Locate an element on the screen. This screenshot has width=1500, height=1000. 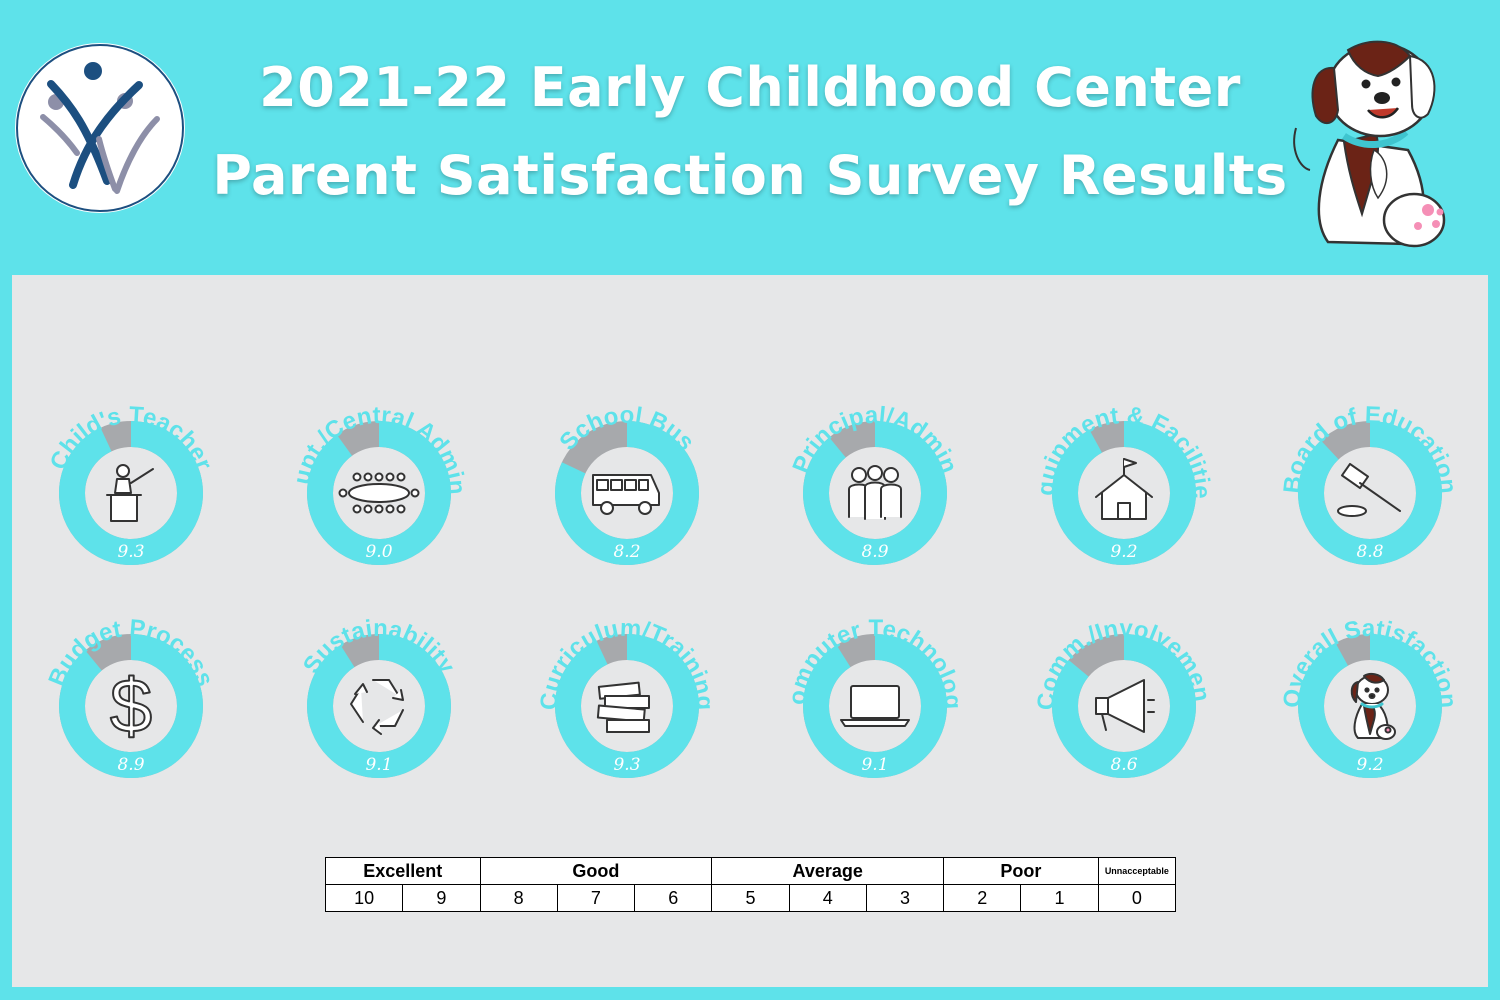
page-title-line-2: Parent Satisfaction Survey Results is located at coordinates (750, 175).